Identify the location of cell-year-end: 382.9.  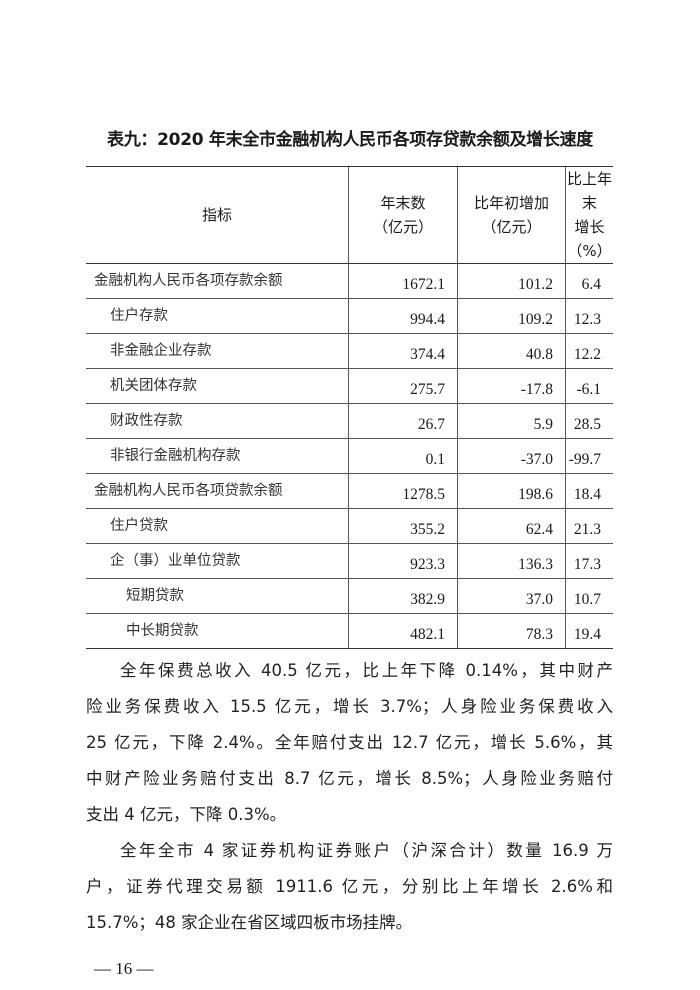
(403, 596).